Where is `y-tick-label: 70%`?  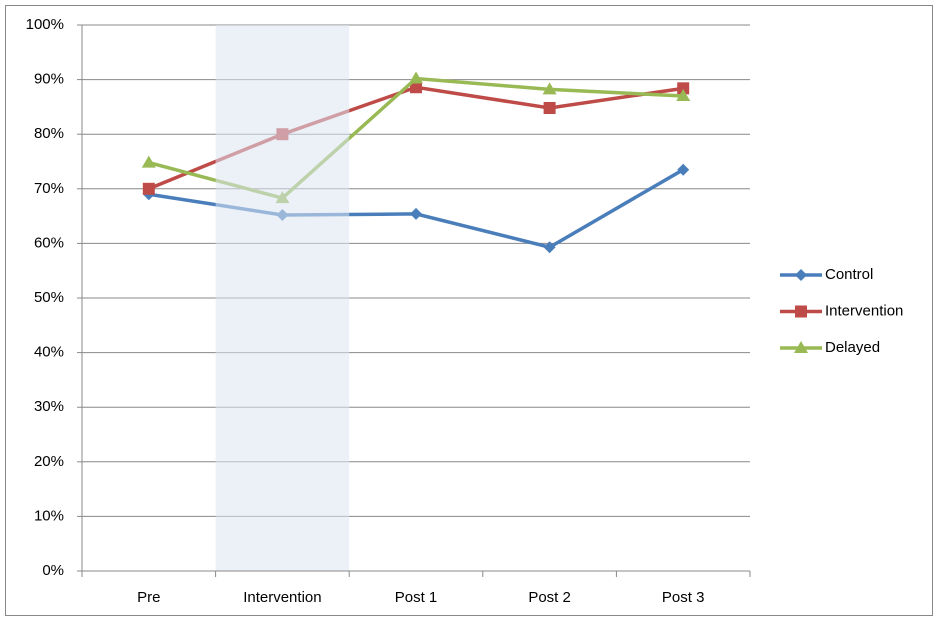 y-tick-label: 70% is located at coordinates (49, 188).